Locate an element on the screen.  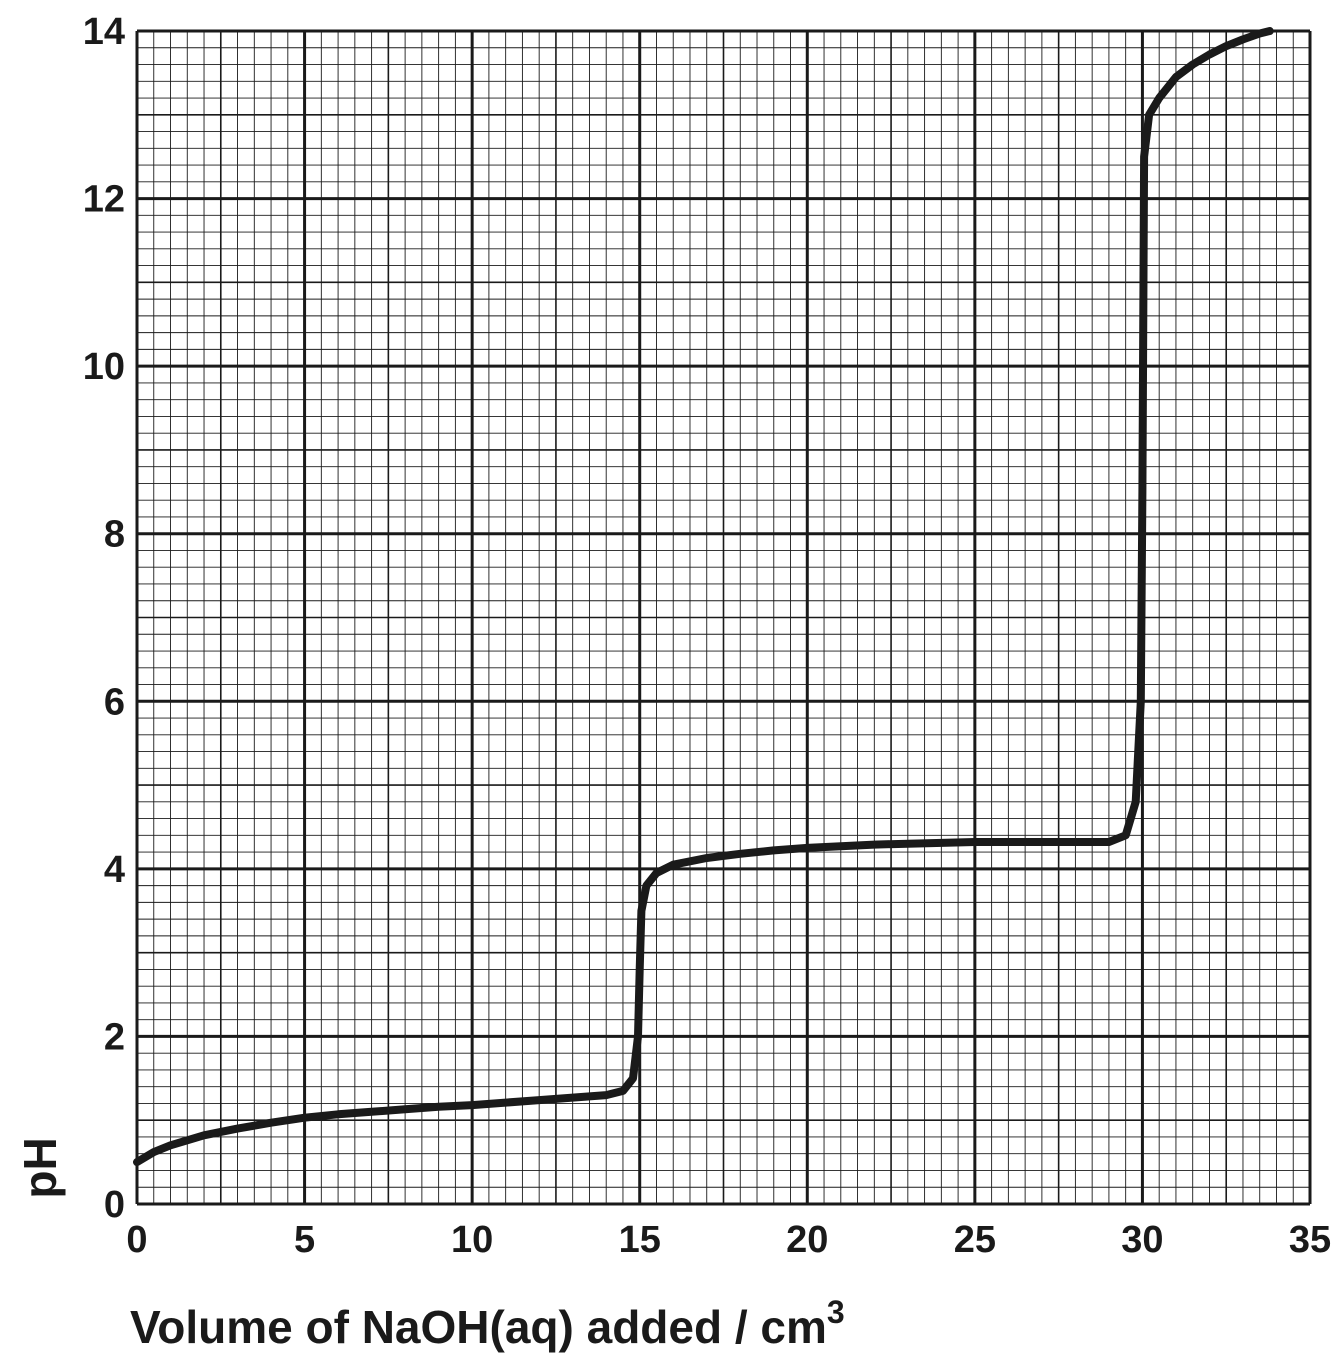
x-tick-label: 25 is located at coordinates (975, 1240).